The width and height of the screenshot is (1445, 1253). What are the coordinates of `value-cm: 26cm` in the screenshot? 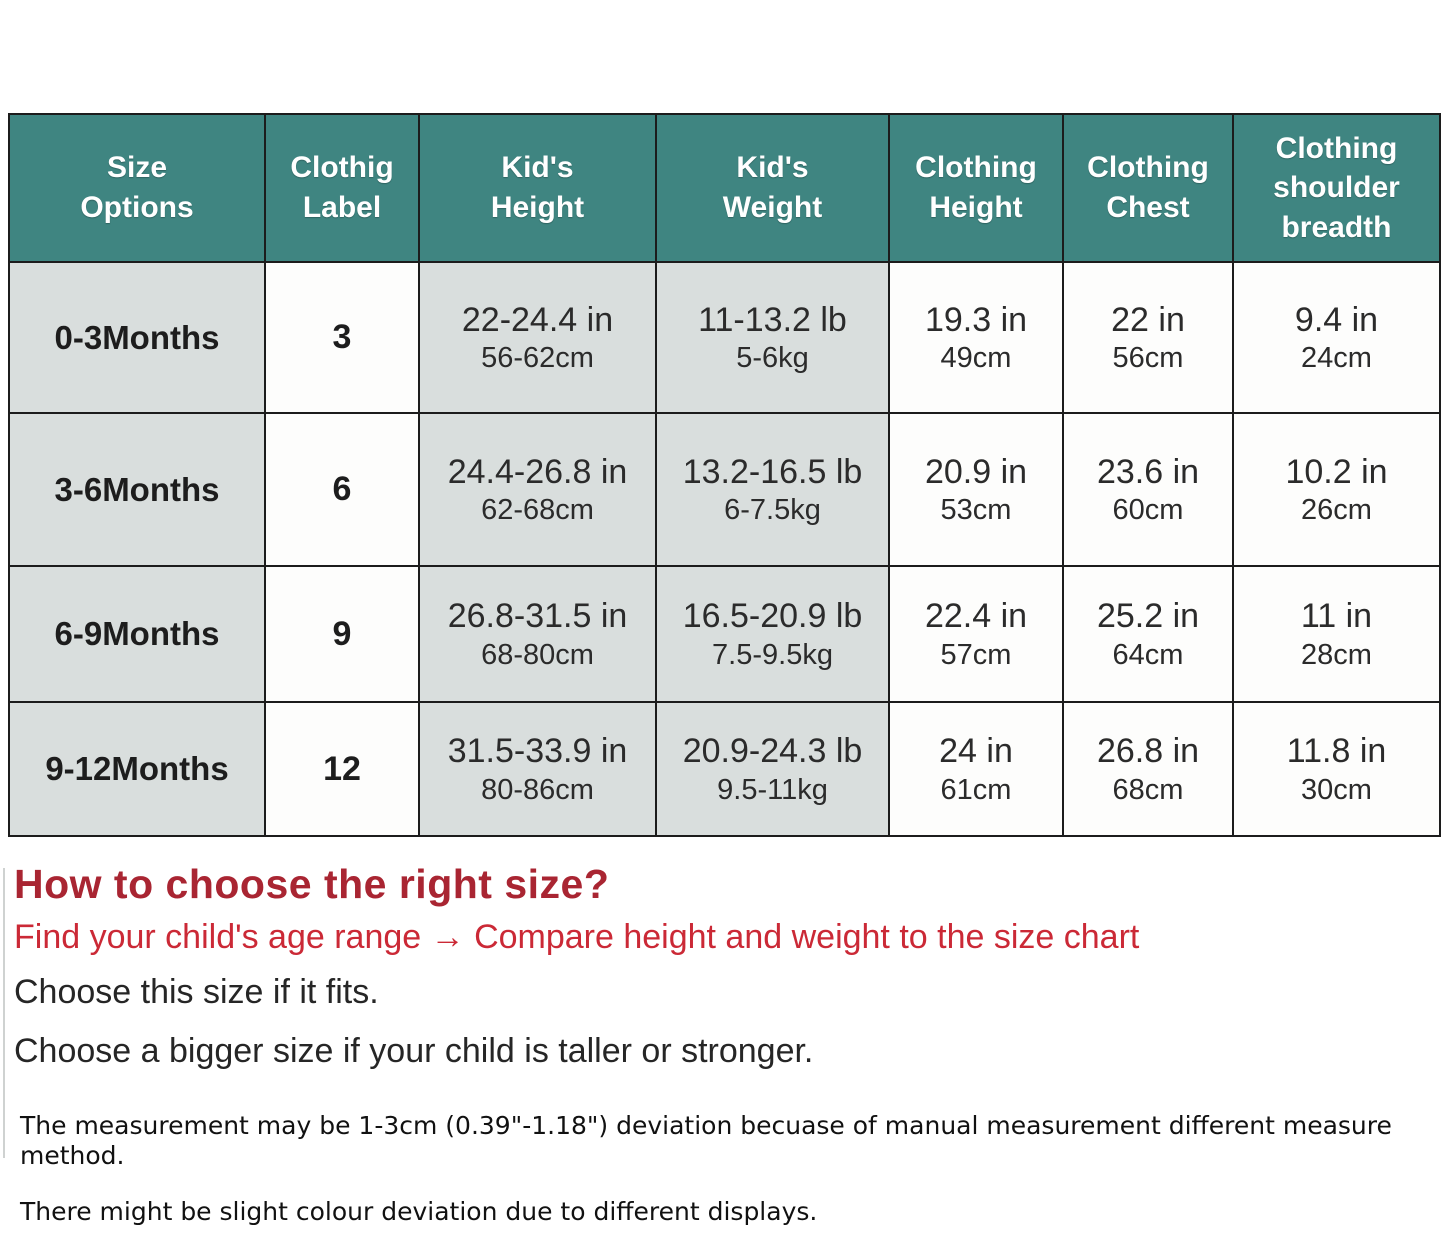 It's located at (1336, 510).